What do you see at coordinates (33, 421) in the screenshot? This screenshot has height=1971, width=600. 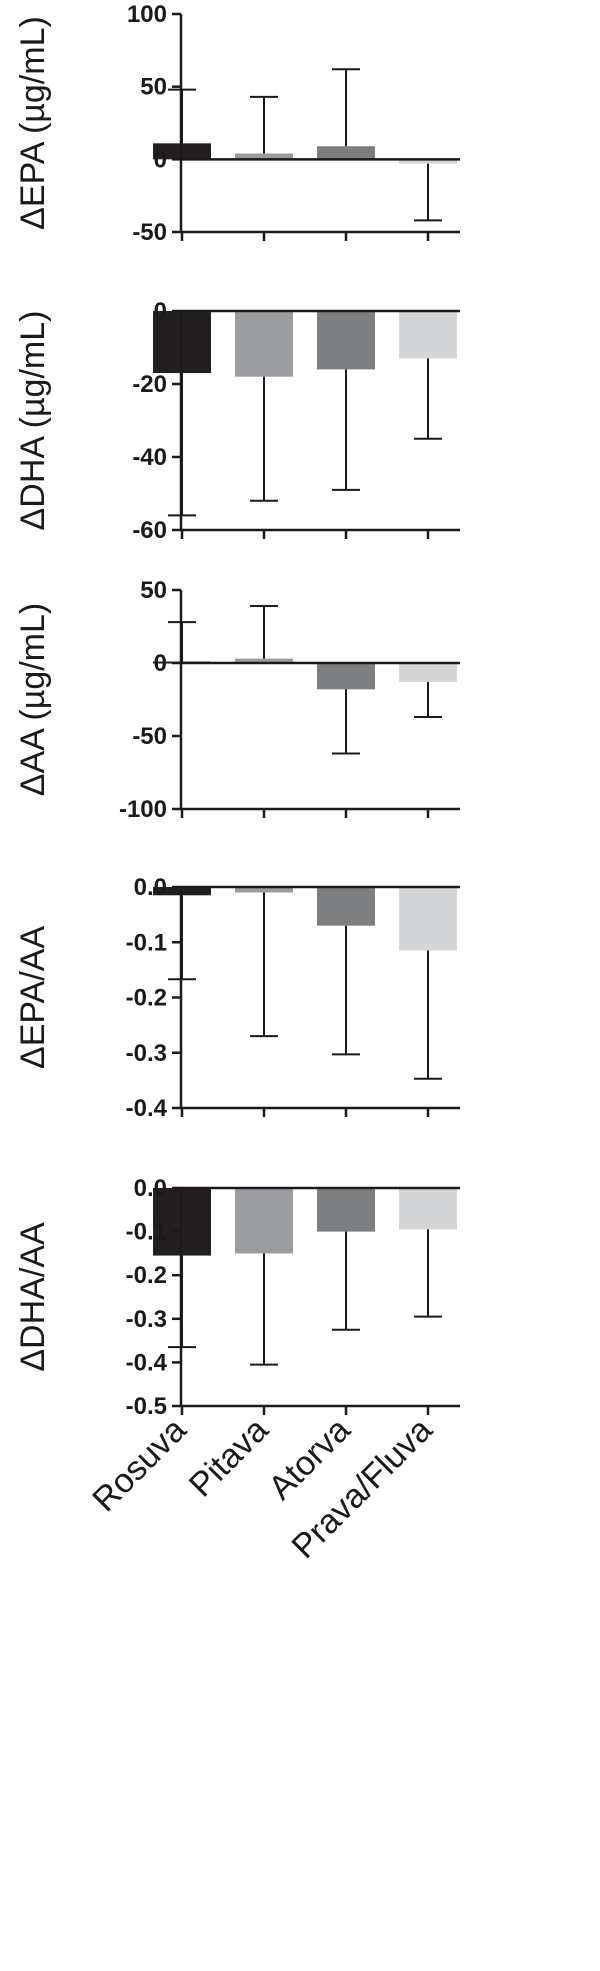 I see `y-axis-title: ΔDHA (µg/mL)` at bounding box center [33, 421].